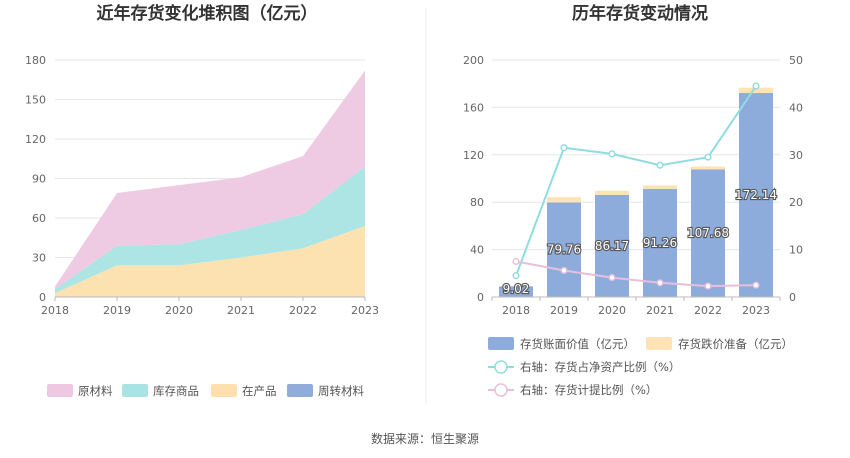 This screenshot has height=458, width=850. I want to click on left-legend-label: 库存商品, so click(176, 391).